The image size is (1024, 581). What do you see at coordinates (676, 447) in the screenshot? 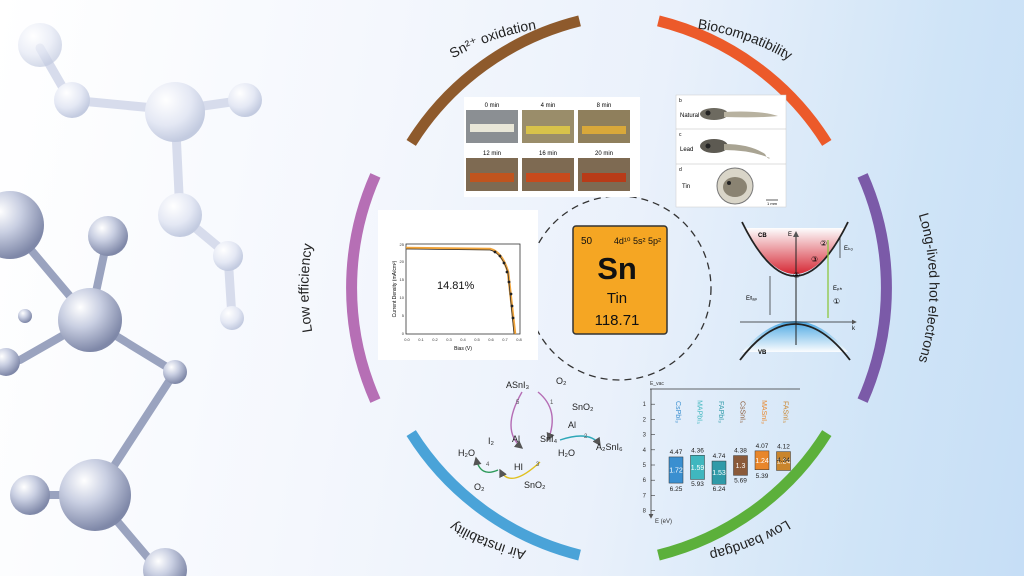
I see `material-column: 4.47 1.72 6.25 CsPbI₃` at bounding box center [676, 447].